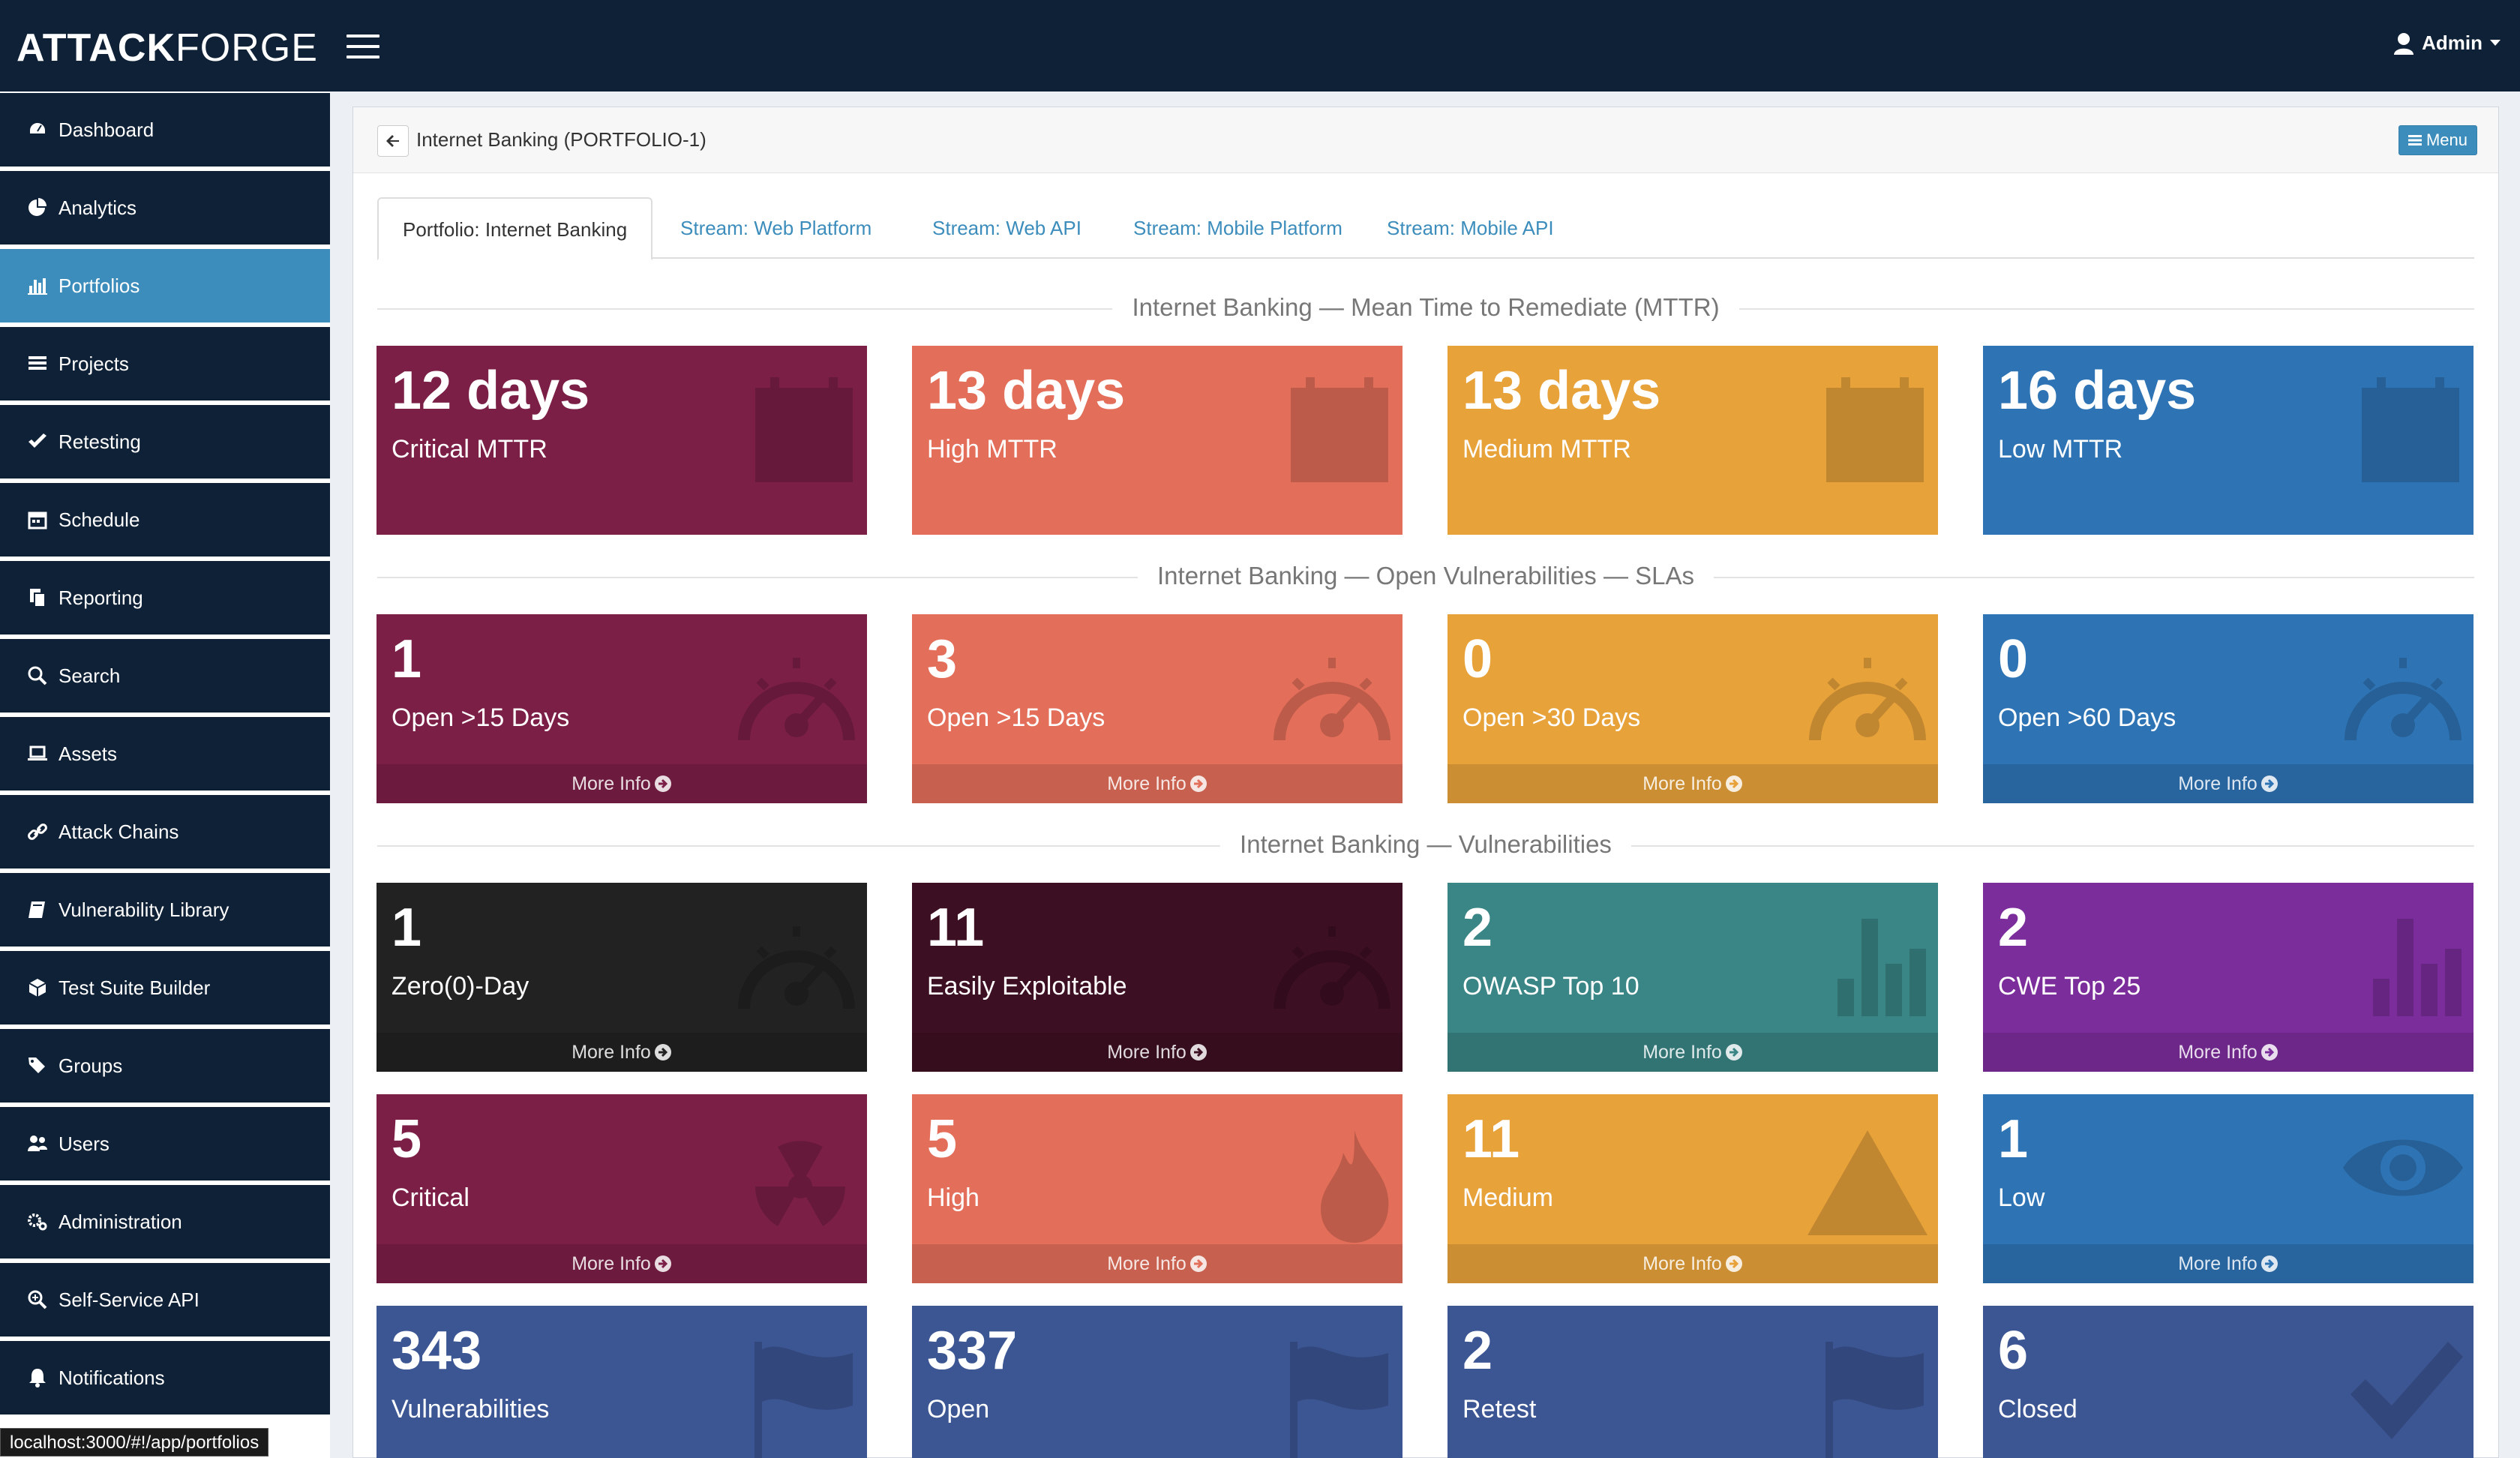  Describe the element at coordinates (461, 986) in the screenshot. I see `stat-label: Zero(0)-Day` at that location.